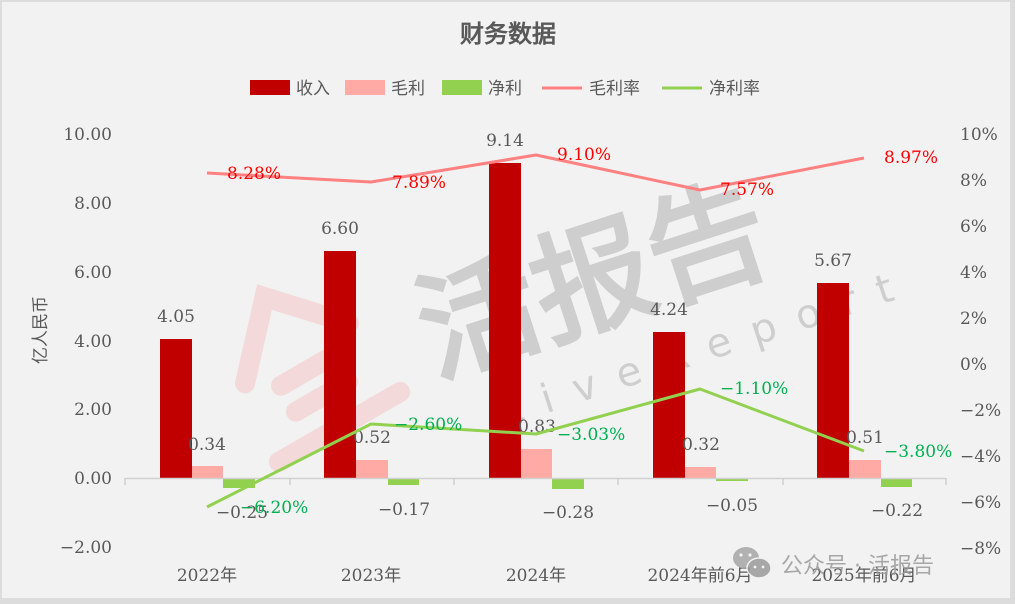 The image size is (1015, 604). I want to click on svg-text: 9.10%, so click(584, 155).